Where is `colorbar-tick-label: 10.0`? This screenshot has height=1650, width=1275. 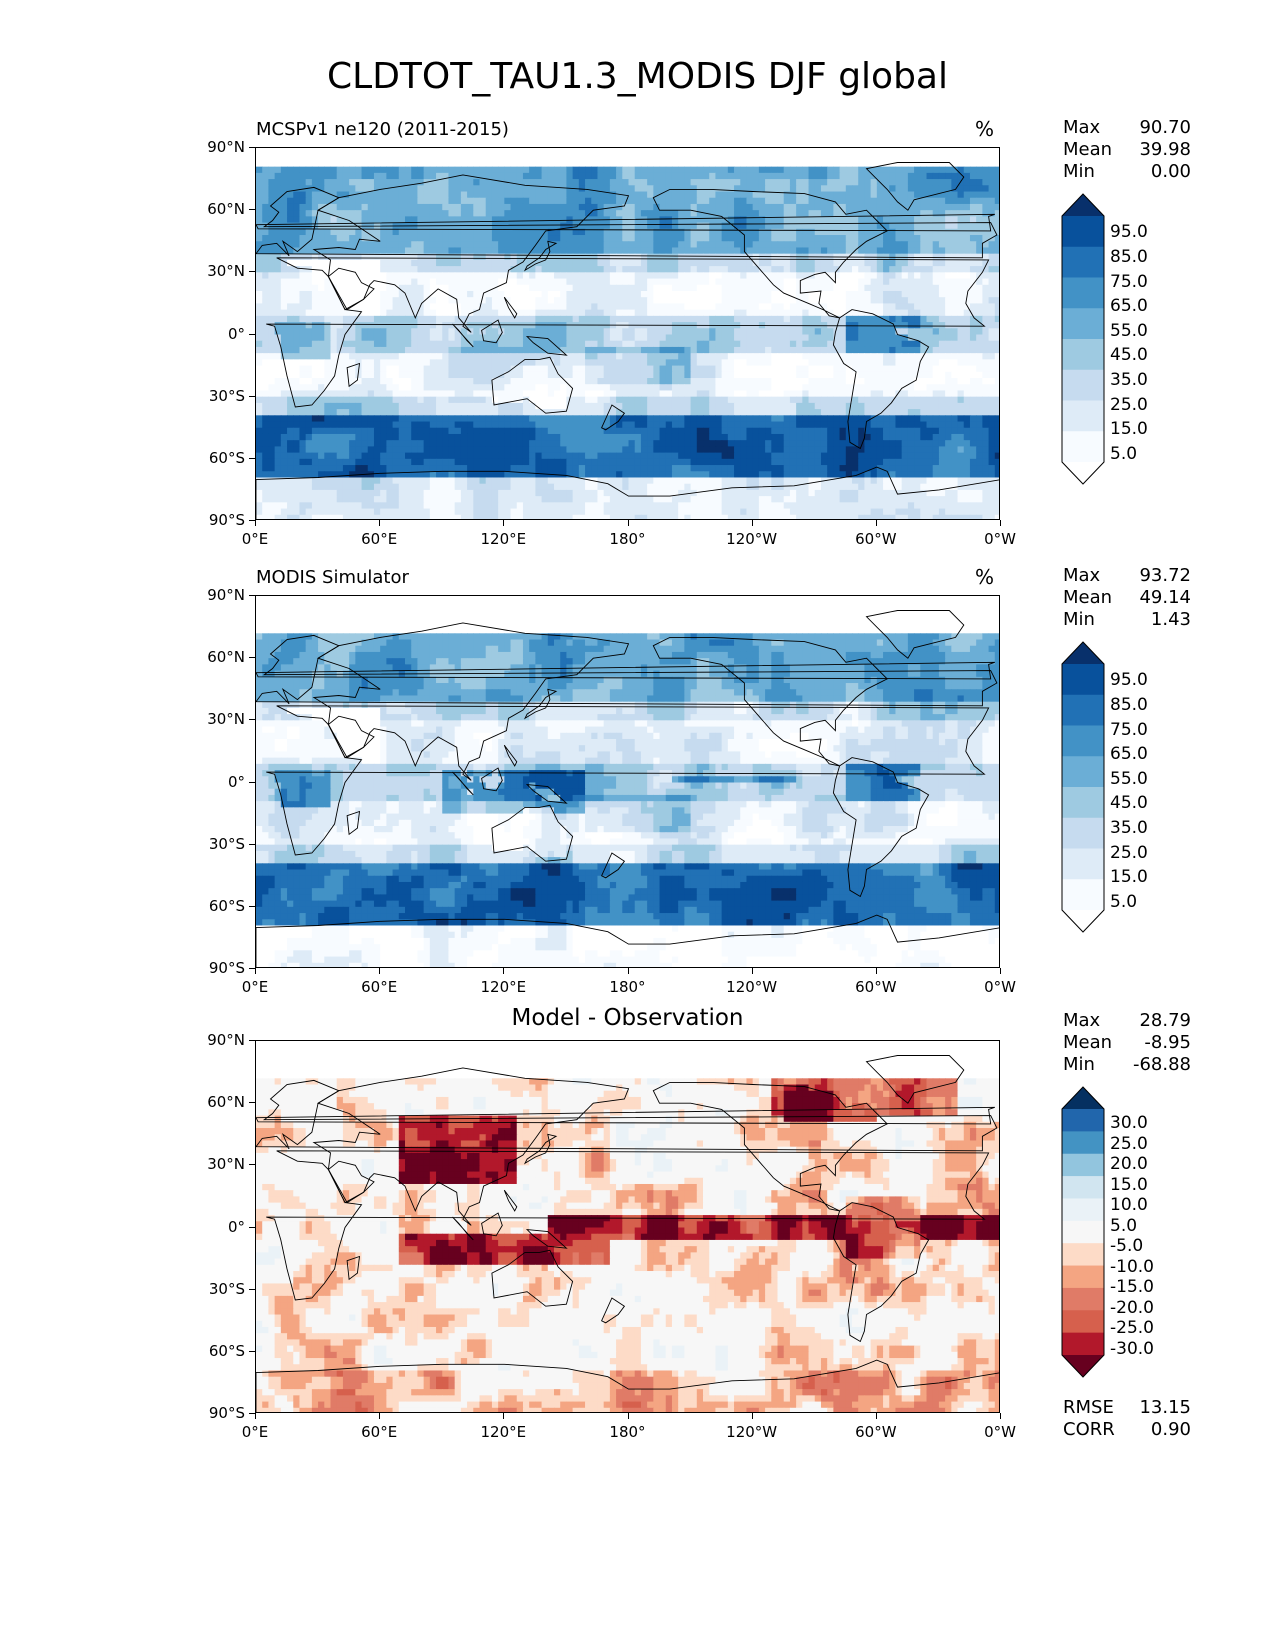 colorbar-tick-label: 10.0 is located at coordinates (1129, 1205).